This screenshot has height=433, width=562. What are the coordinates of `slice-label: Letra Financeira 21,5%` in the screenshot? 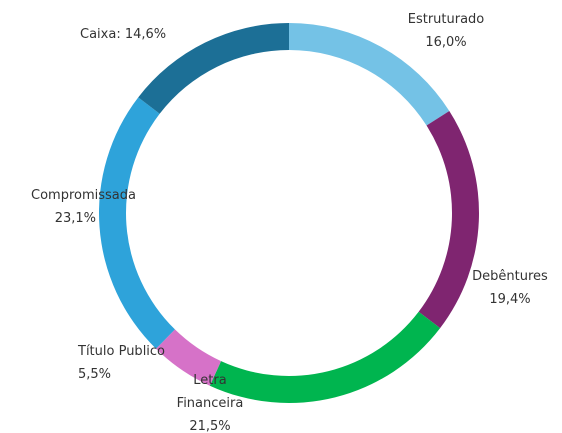 It's located at (210, 401).